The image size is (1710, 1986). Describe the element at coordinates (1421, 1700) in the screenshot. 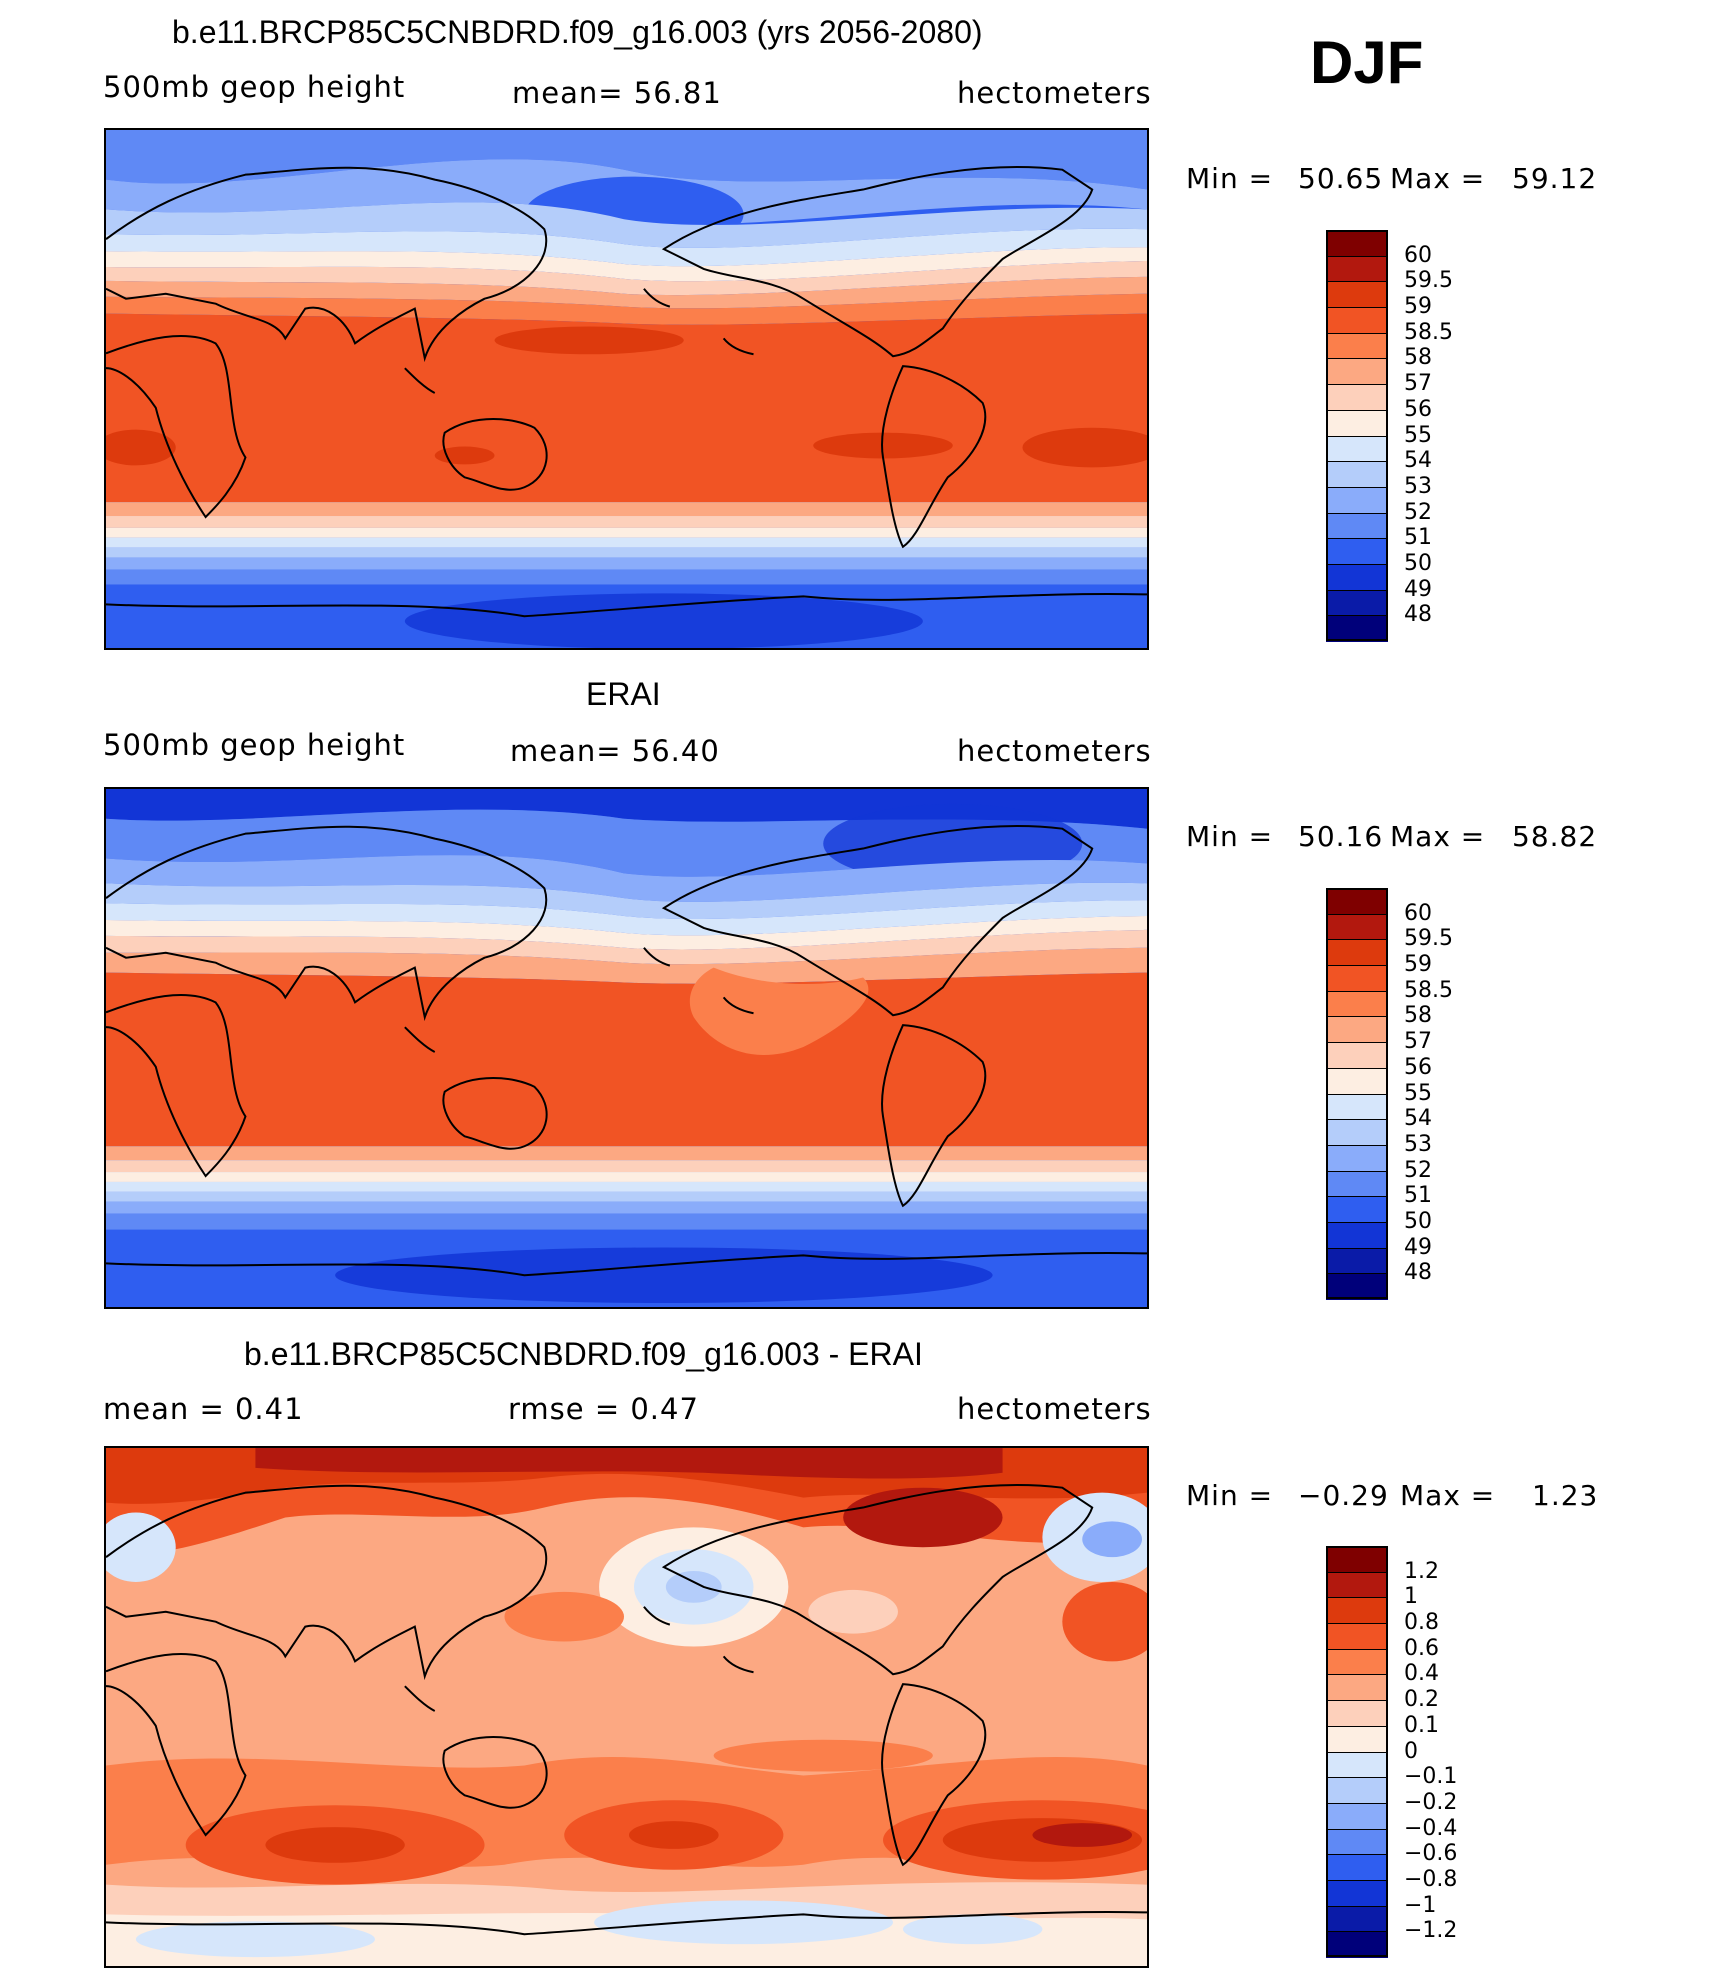

I see `colorbar-tick-label: 0.2` at that location.